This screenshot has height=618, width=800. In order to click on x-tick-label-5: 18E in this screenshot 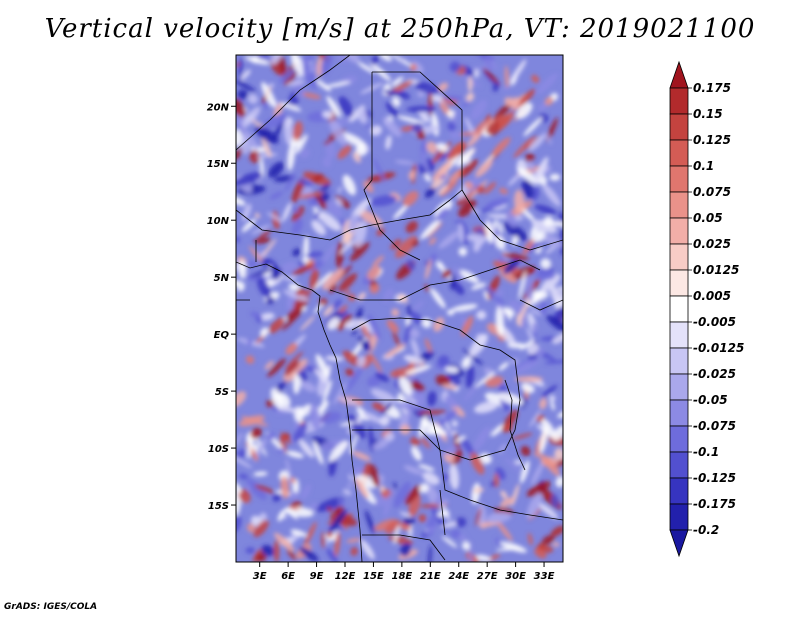, I will do `click(401, 576)`.